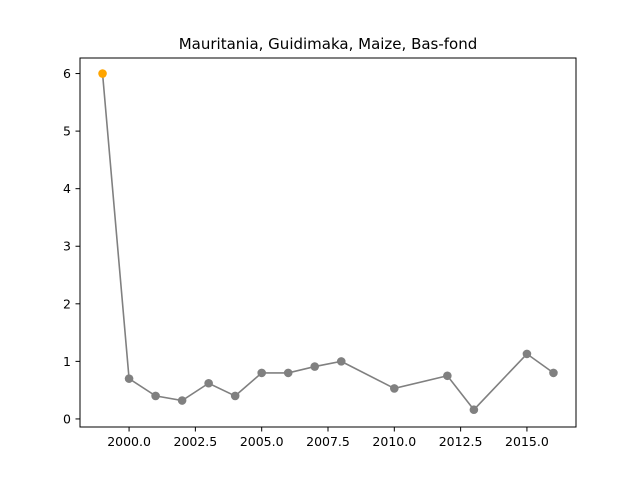 The width and height of the screenshot is (640, 480). Describe the element at coordinates (67, 246) in the screenshot. I see `y-tick-label: 3` at that location.